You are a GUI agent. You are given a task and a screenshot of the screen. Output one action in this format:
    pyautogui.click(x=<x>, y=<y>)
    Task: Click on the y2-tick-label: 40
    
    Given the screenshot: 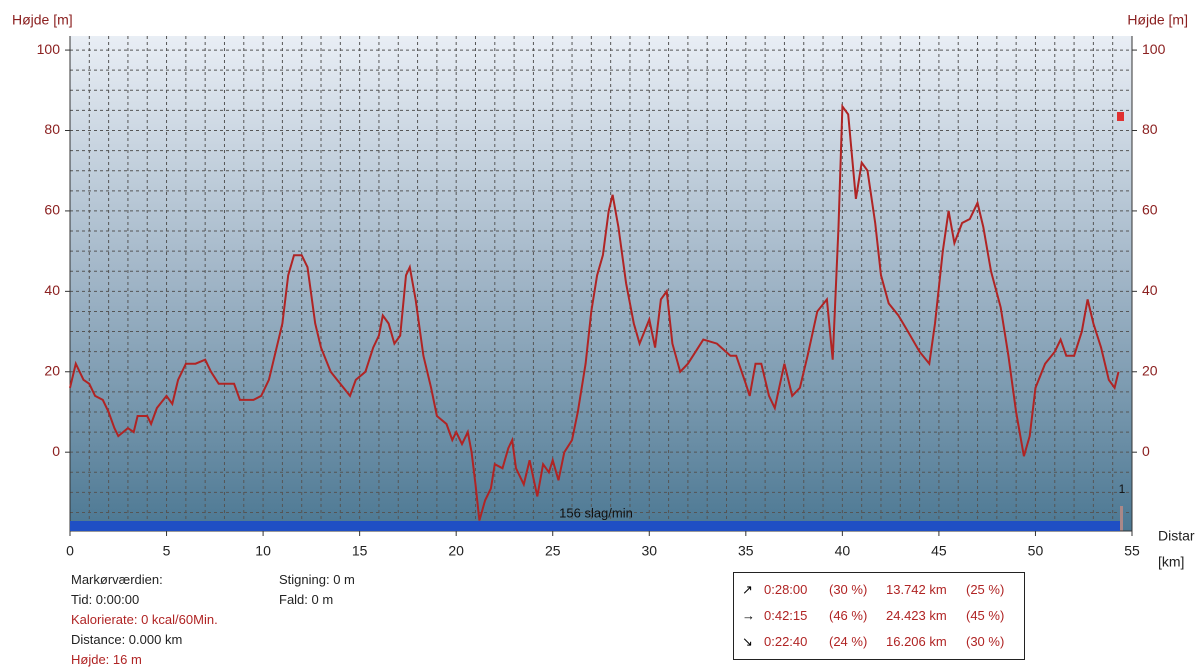 What is the action you would take?
    pyautogui.click(x=1150, y=290)
    